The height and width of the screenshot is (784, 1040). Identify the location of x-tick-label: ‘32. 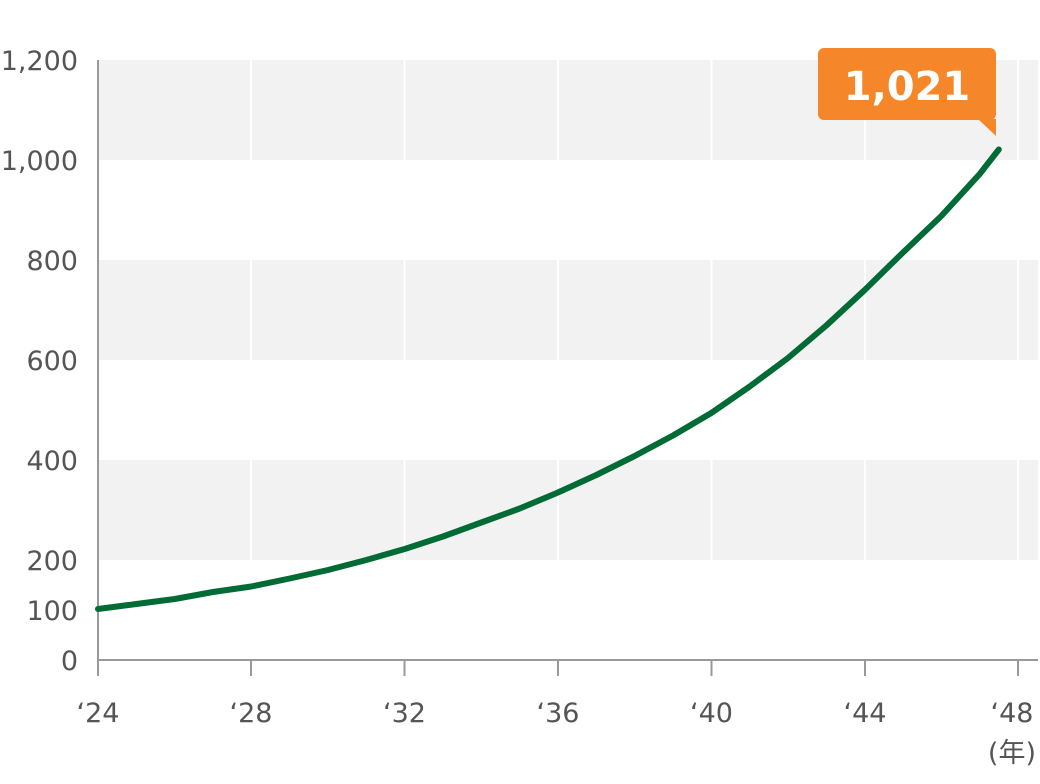
(404, 713).